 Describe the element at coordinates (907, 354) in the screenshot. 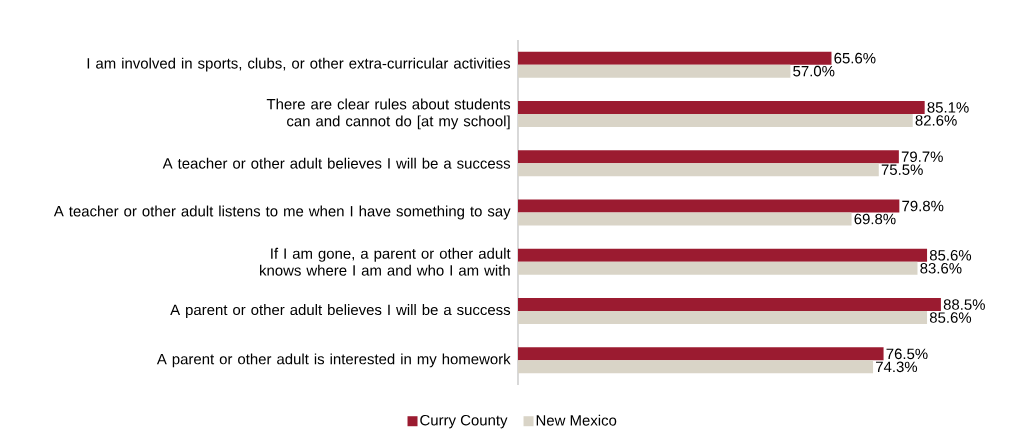

I see `data-label: 76.5%` at that location.